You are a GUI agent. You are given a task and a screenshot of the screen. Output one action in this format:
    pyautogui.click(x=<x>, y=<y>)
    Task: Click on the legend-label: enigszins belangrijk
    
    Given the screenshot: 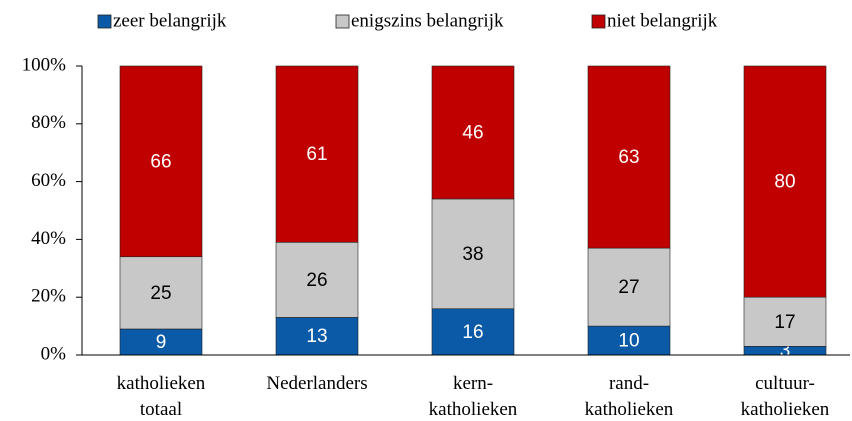 What is the action you would take?
    pyautogui.click(x=427, y=20)
    